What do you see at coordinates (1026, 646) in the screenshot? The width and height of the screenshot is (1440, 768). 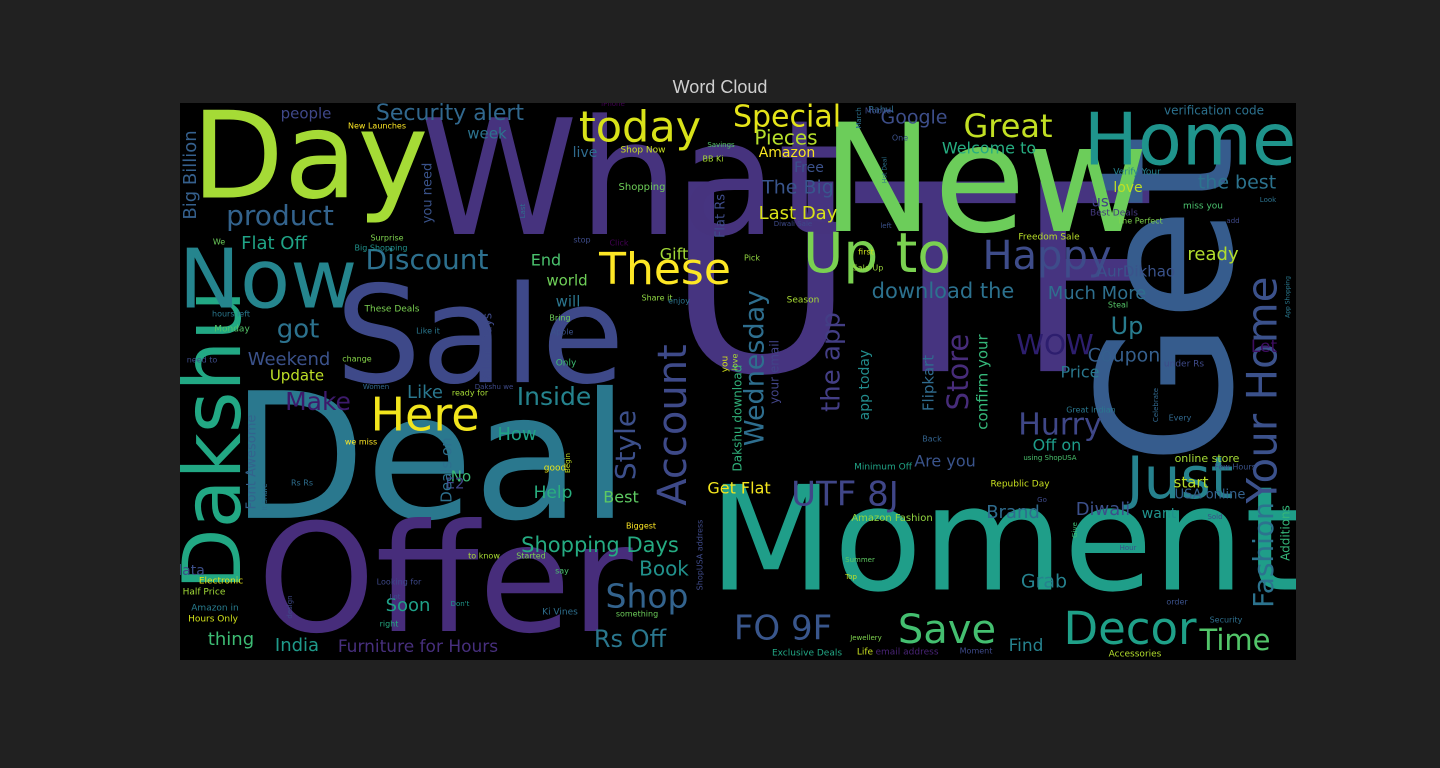 I see `word-77: Find` at bounding box center [1026, 646].